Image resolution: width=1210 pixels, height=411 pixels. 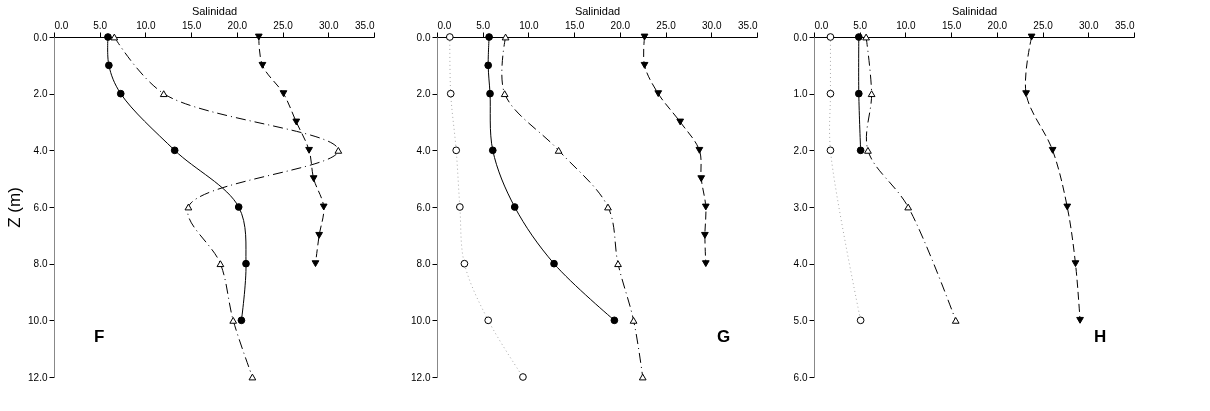 I want to click on y-axis-title: Z (m), so click(x=15, y=207).